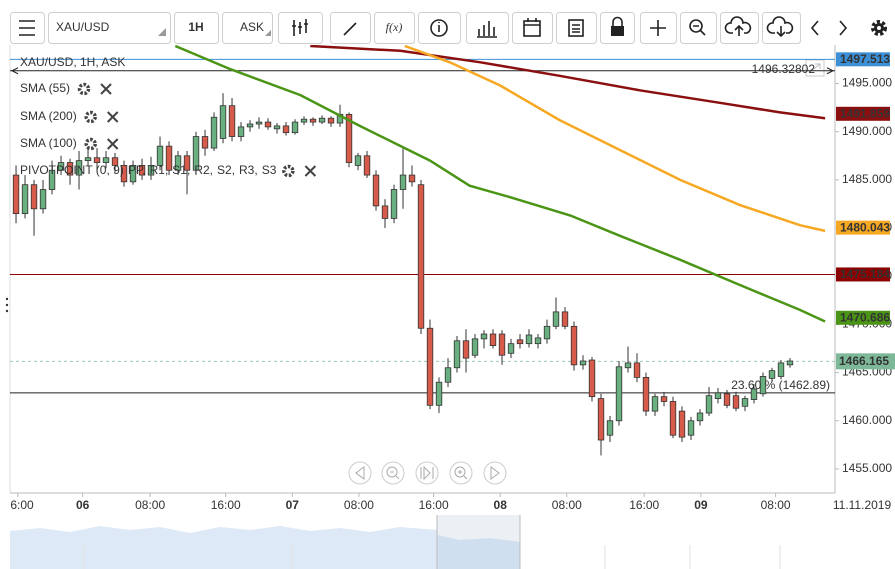 Image resolution: width=895 pixels, height=569 pixels. What do you see at coordinates (203, 170) in the screenshot?
I see `pivot-item: R2,` at bounding box center [203, 170].